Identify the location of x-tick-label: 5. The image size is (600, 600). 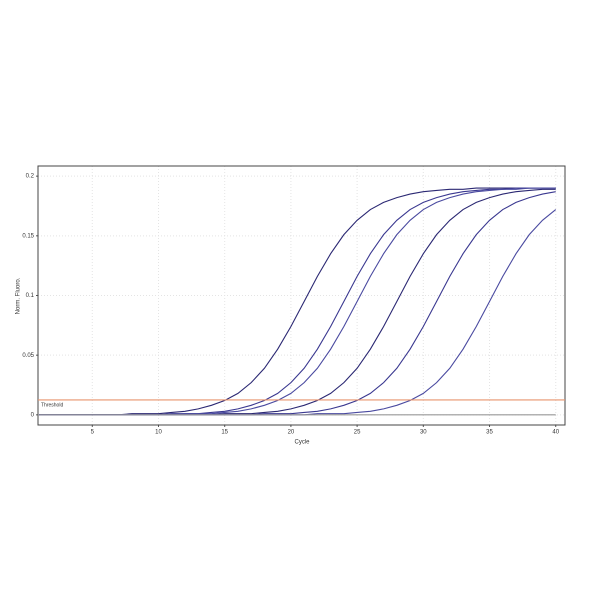
(93, 433).